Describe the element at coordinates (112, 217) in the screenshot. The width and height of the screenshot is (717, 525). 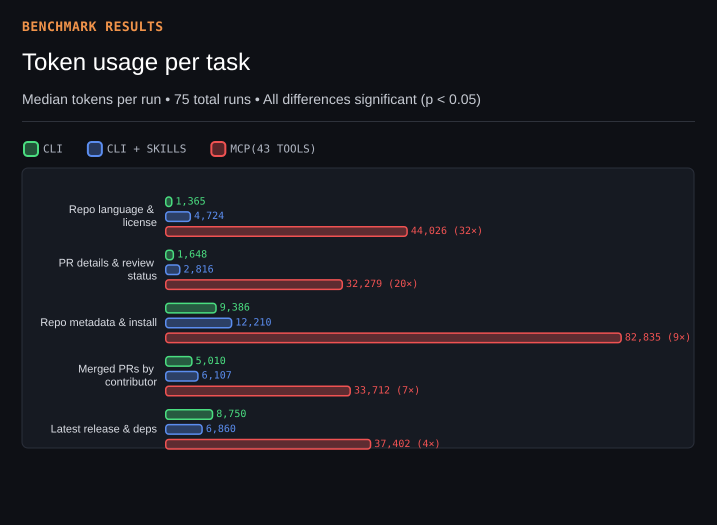
I see `y-tick-label: Repo language & license` at that location.